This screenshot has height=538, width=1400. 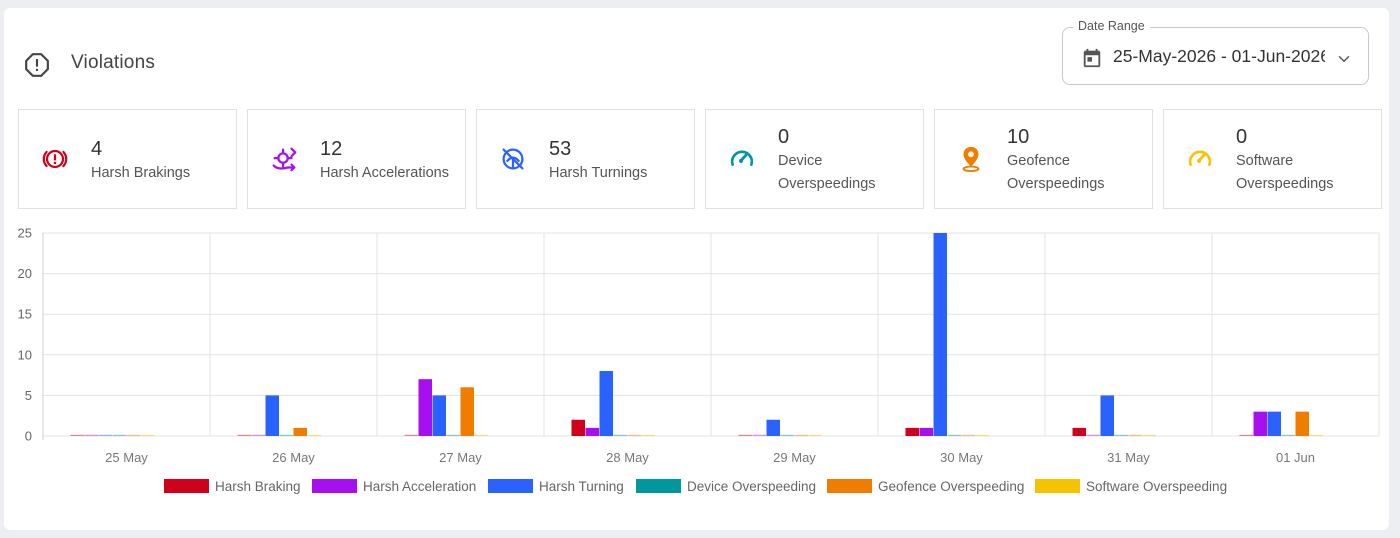 I want to click on y-tick-label: 20, so click(x=25, y=273).